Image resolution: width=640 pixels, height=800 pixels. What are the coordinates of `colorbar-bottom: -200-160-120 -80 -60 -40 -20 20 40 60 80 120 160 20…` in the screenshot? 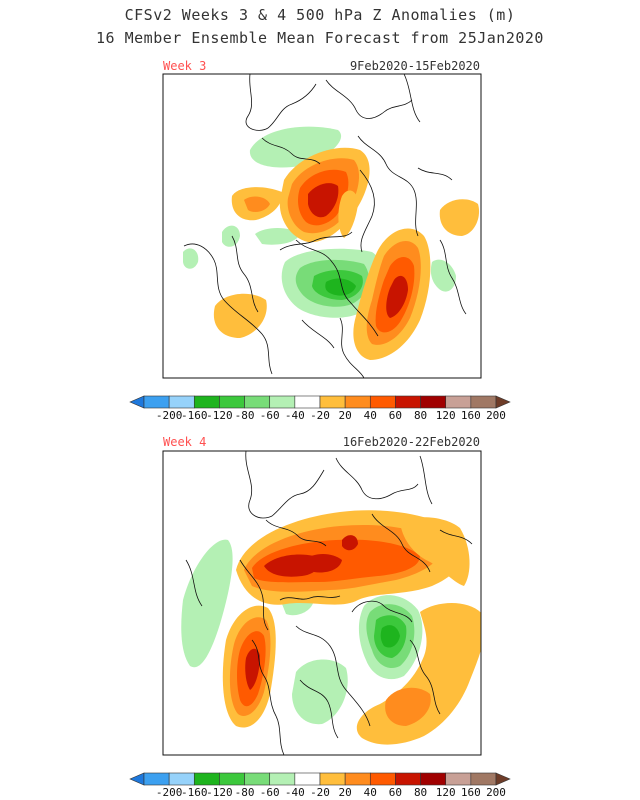 It's located at (320, 785).